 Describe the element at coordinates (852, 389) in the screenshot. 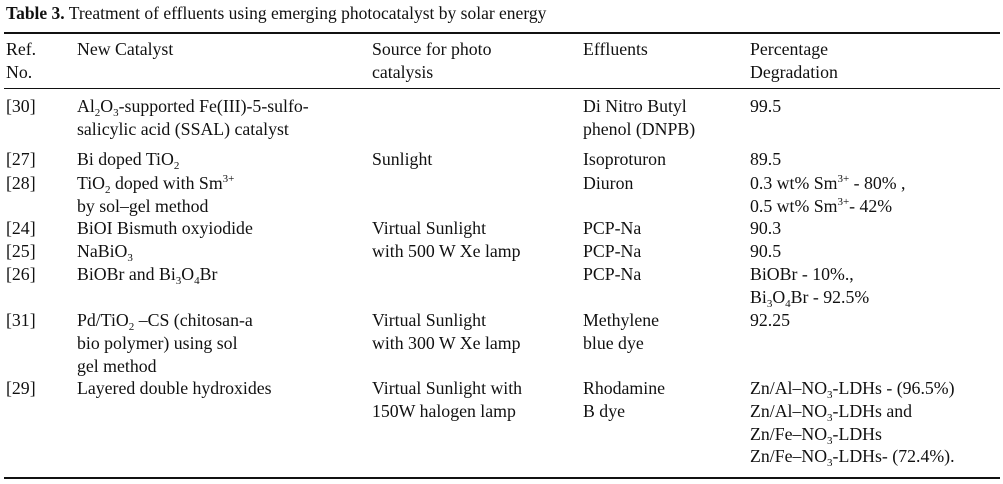

I see `degradation-cell: Zn/Al–NO3-LDHs - (96.5%)` at that location.